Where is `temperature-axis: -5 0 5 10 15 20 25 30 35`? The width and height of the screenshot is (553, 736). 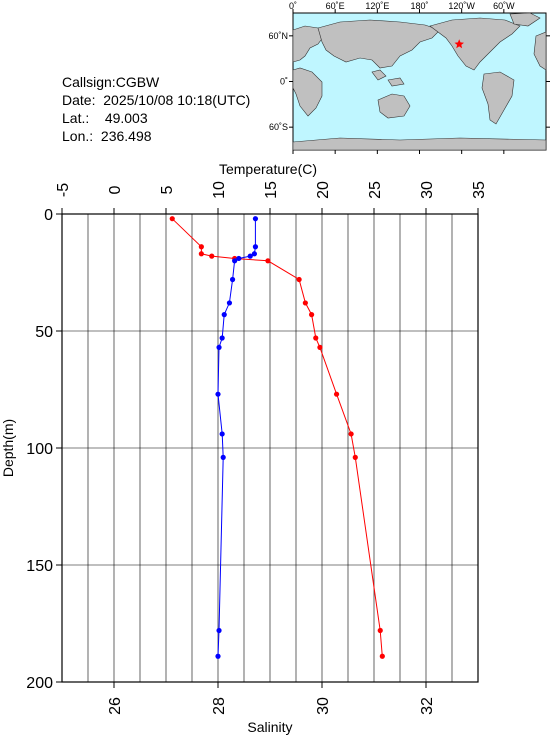
temperature-axis: -5 0 5 10 15 20 25 30 35 is located at coordinates (271, 197).